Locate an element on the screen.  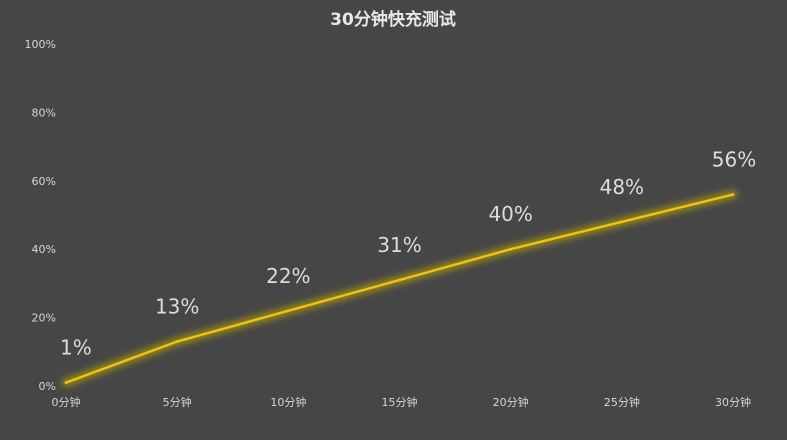
data-label: 22% is located at coordinates (288, 276).